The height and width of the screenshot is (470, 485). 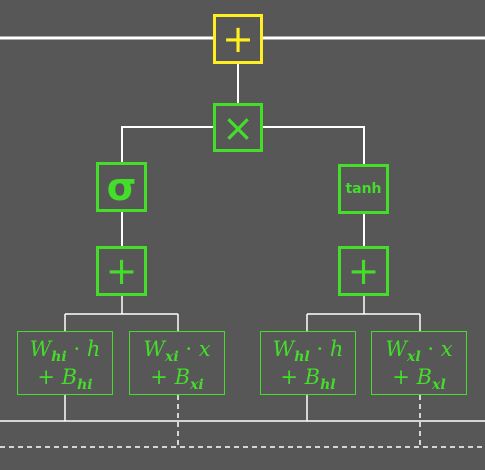 I want to click on formula-weight-line: Wxi · x, so click(x=177, y=350).